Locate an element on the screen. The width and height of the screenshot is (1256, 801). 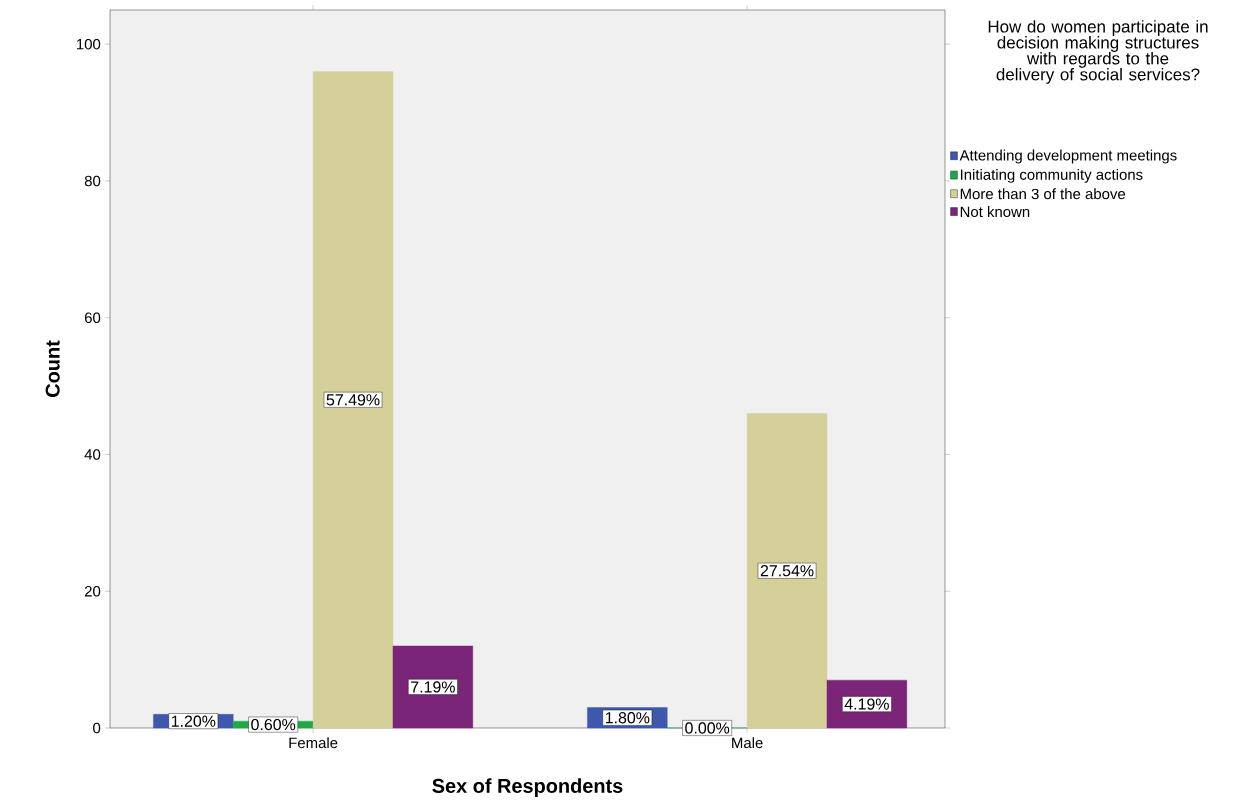
annotation: 1.80% is located at coordinates (627, 718).